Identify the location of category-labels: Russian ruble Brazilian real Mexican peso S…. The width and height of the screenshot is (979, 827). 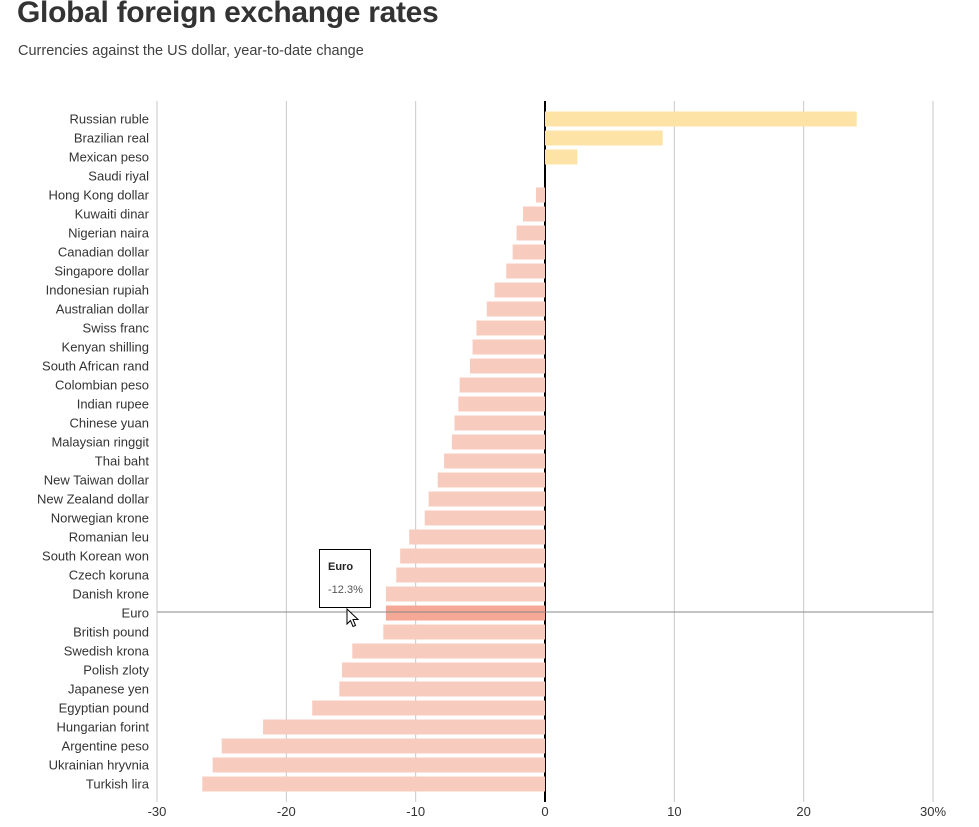
(93, 452).